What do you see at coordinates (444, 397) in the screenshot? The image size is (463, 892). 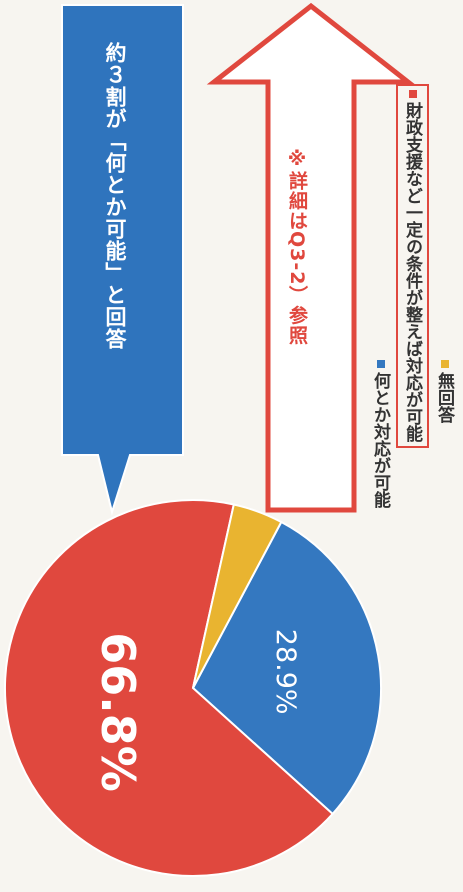 I see `legend-label: 無回答` at bounding box center [444, 397].